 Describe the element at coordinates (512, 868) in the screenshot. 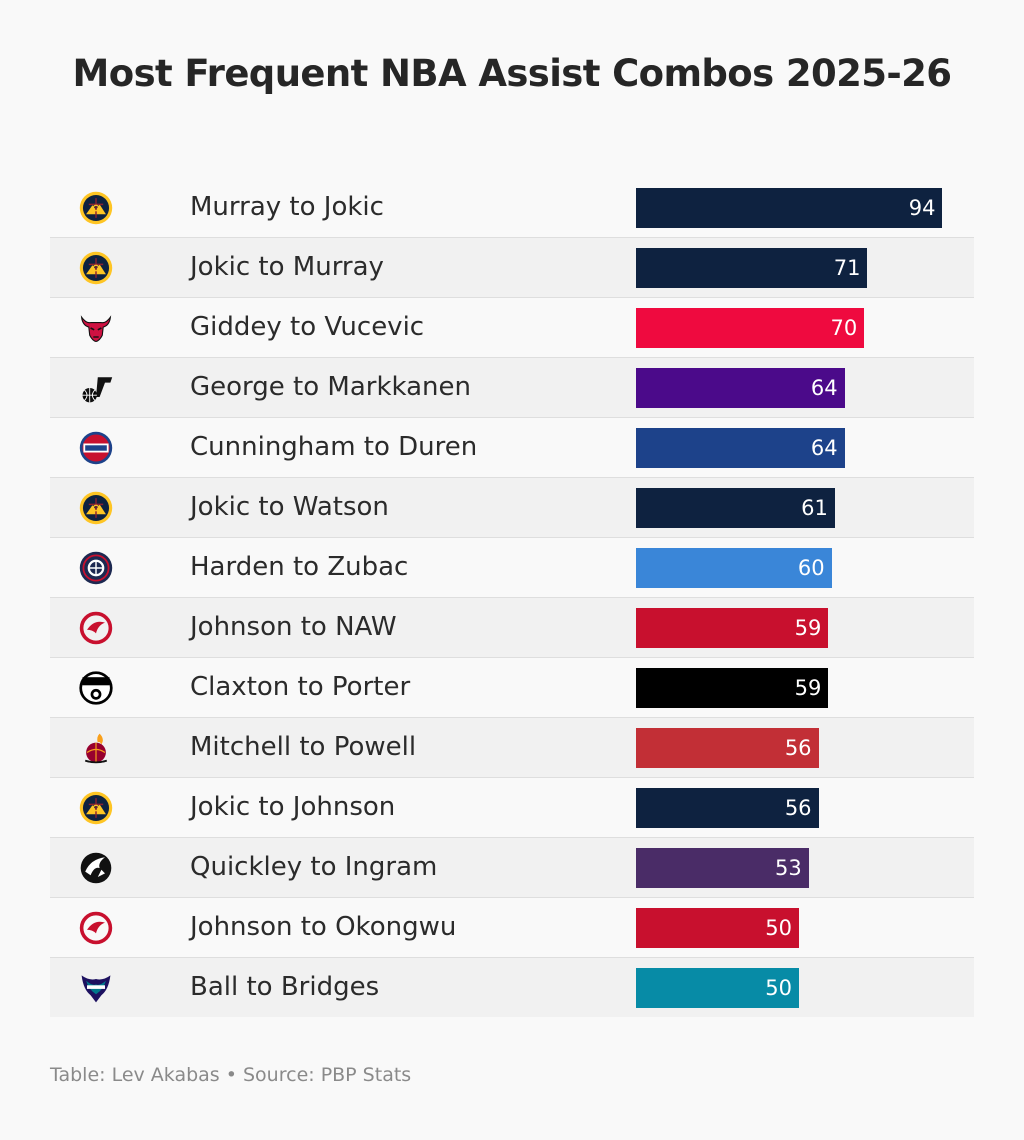

I see `table-row: Quickley to Ingram 53` at that location.